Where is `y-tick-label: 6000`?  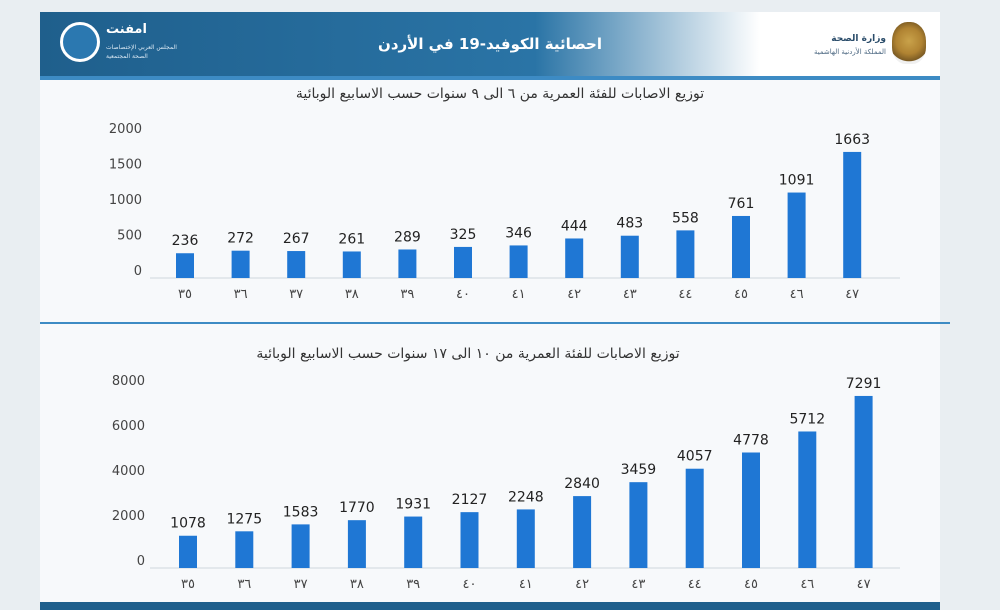 y-tick-label: 6000 is located at coordinates (128, 426).